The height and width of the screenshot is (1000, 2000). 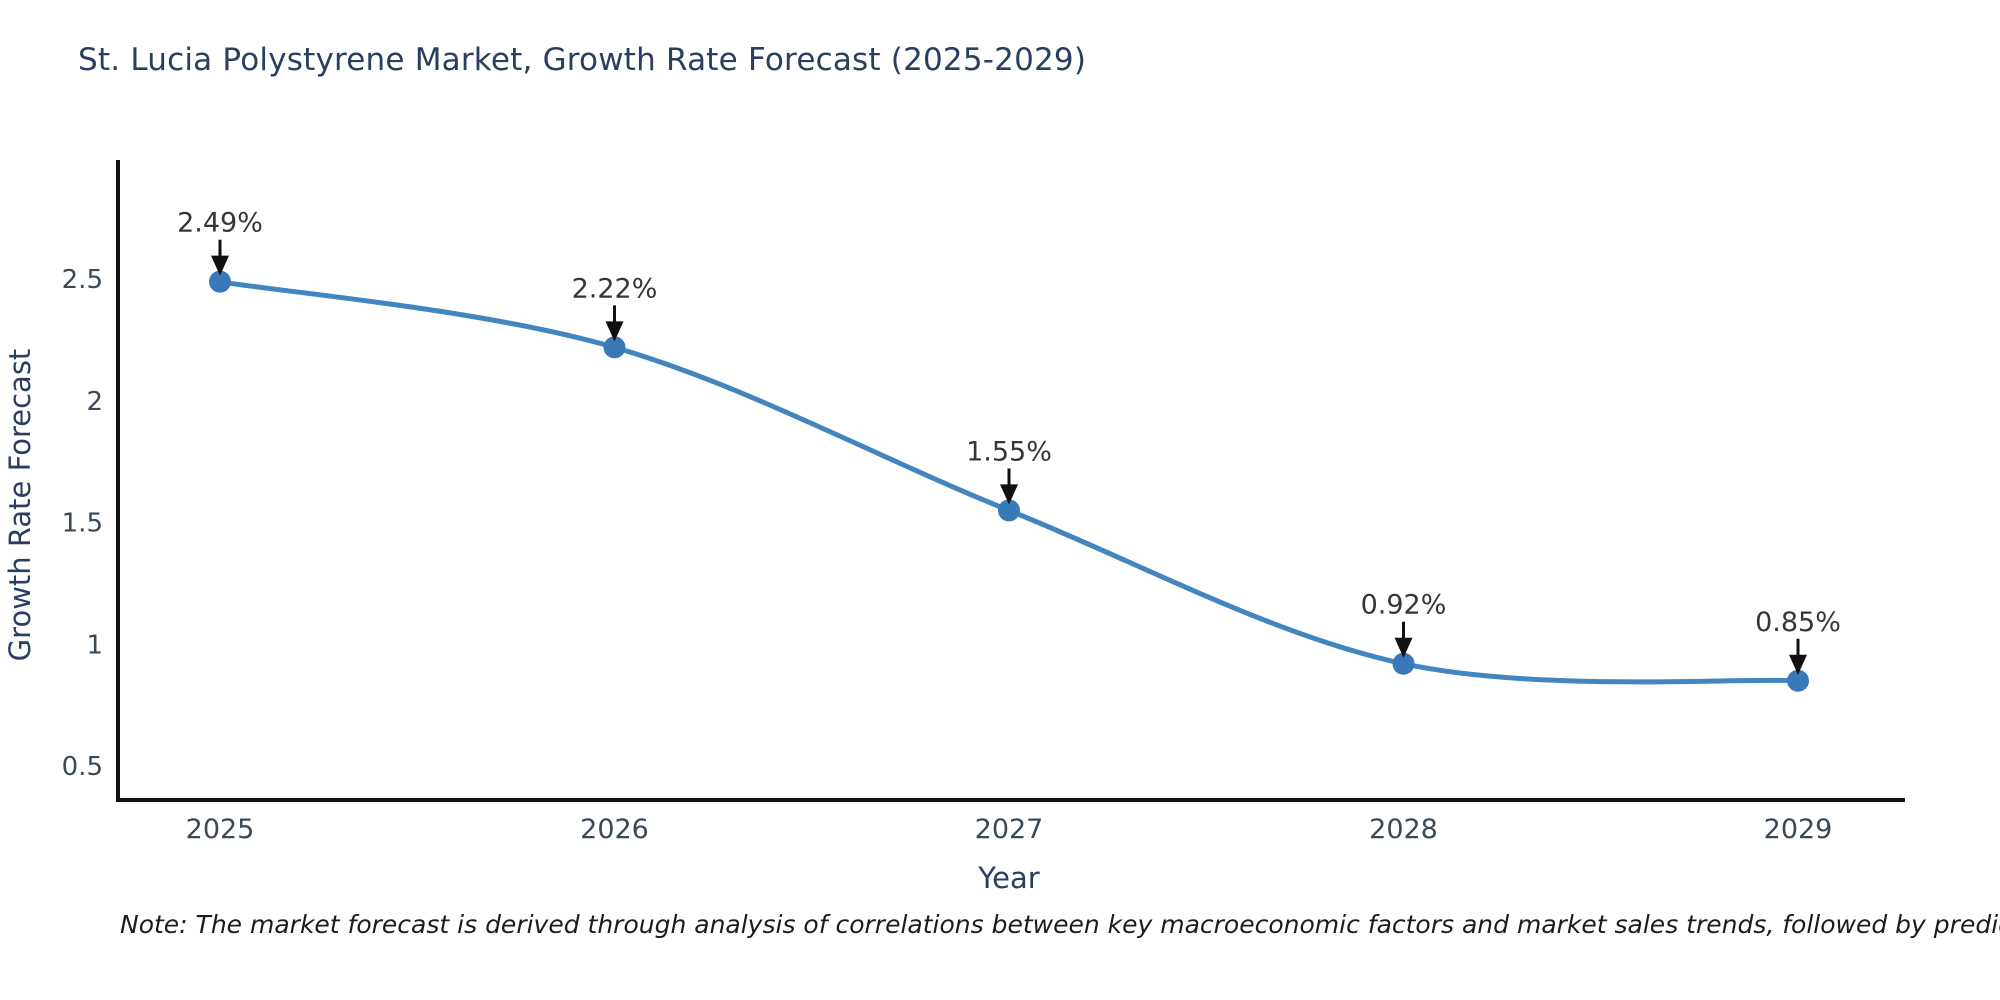 What do you see at coordinates (82, 767) in the screenshot?
I see `y-tick-label: 0.5` at bounding box center [82, 767].